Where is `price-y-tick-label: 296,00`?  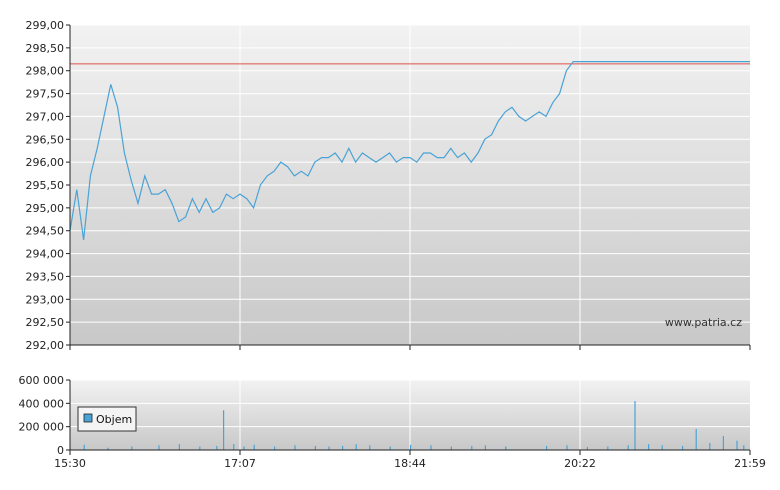 price-y-tick-label: 296,00 is located at coordinates (45, 162).